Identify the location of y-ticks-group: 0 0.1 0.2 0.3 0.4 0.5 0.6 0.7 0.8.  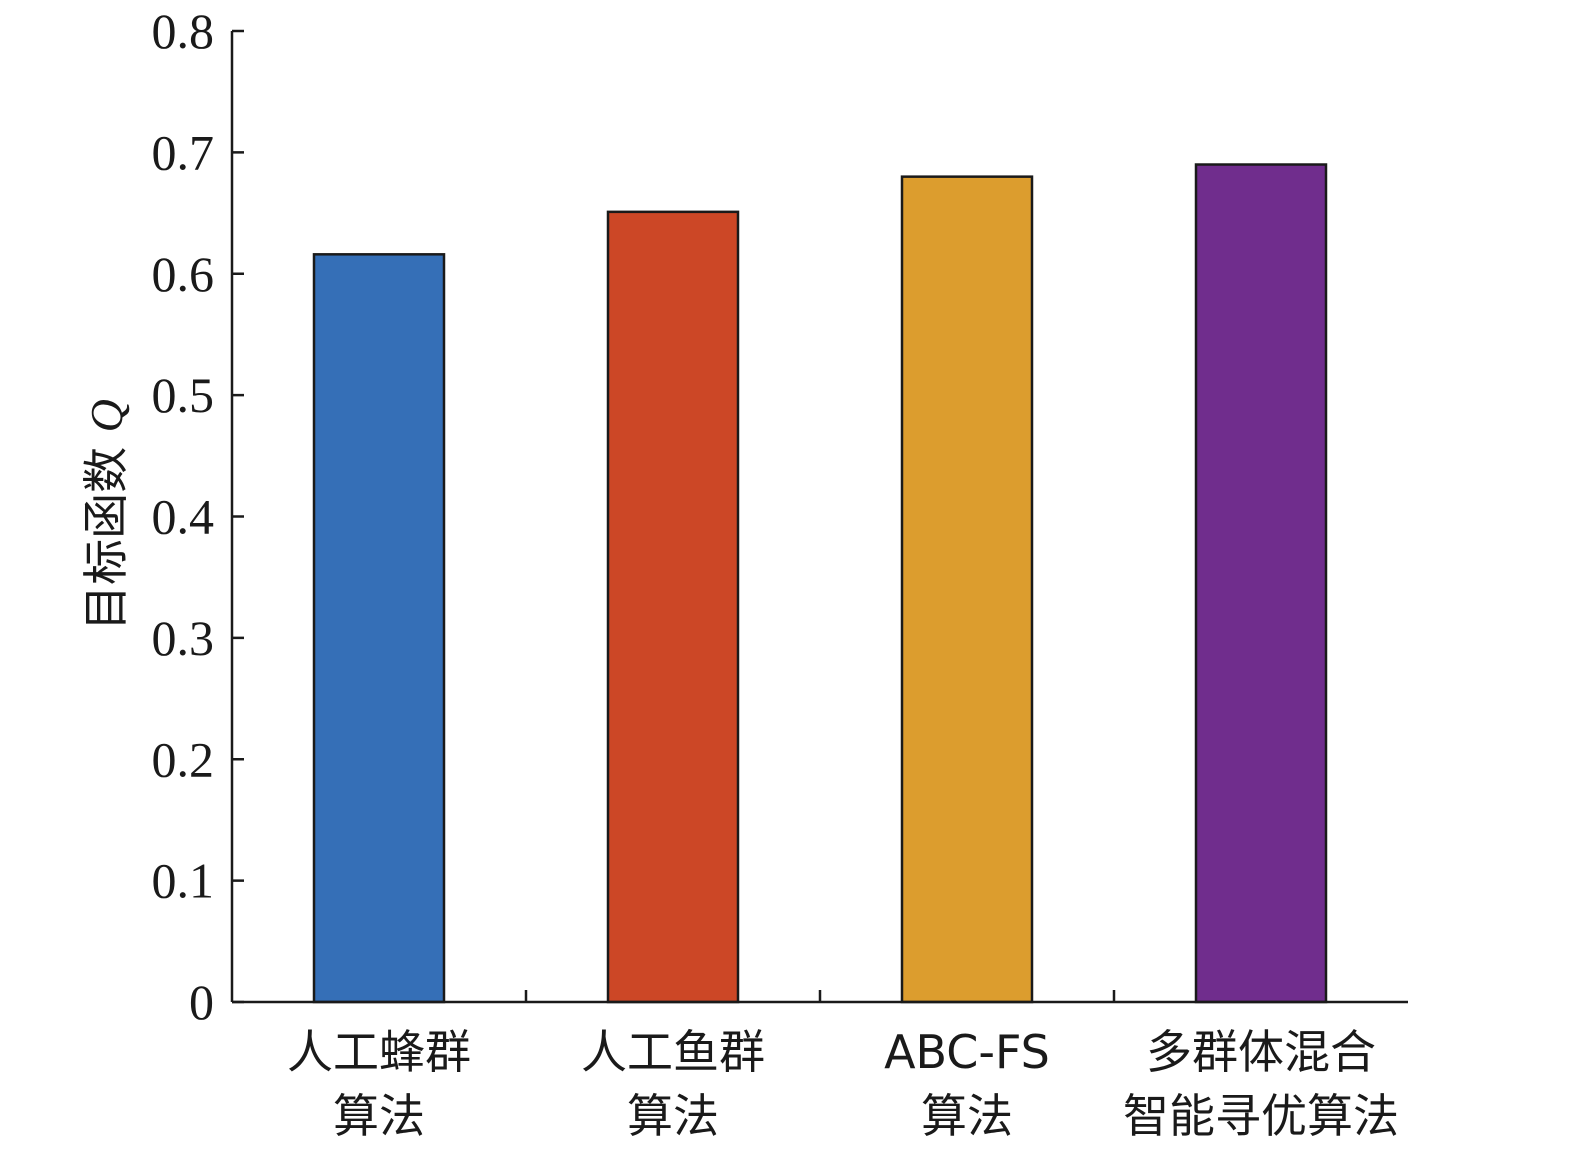
(198, 516).